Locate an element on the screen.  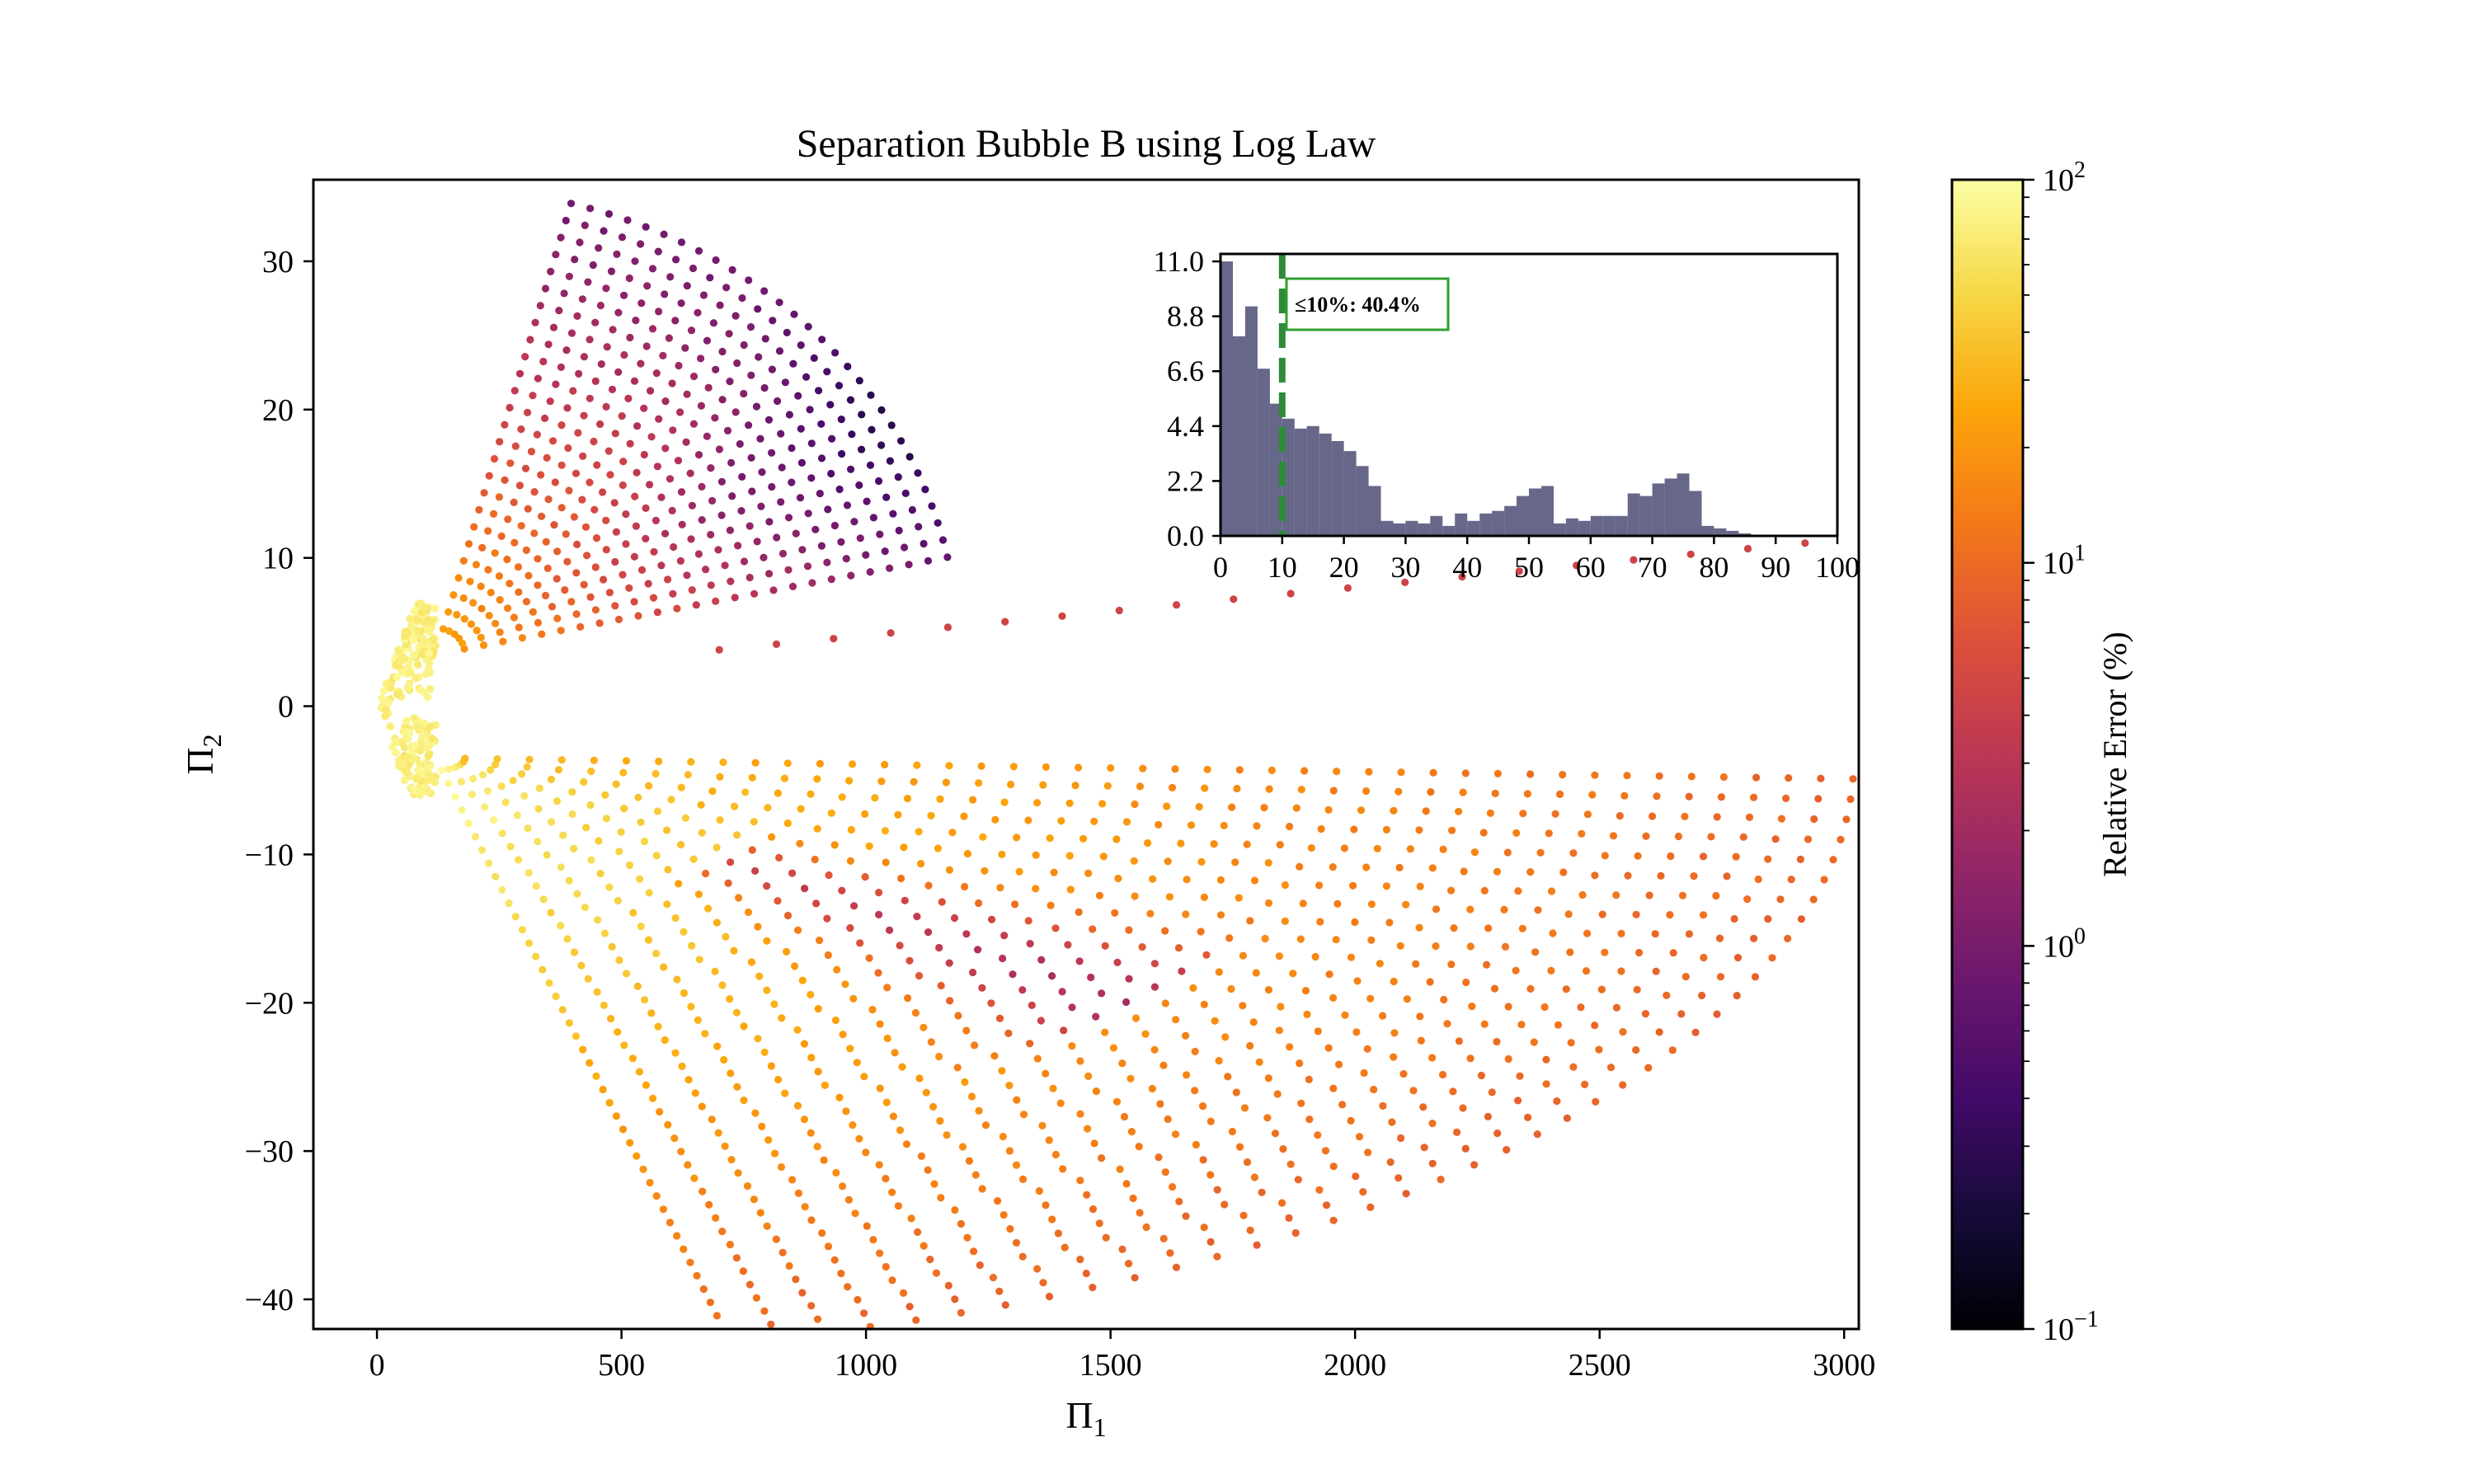
chart-title: Separation Bubble B using Log Law is located at coordinates (1086, 144).